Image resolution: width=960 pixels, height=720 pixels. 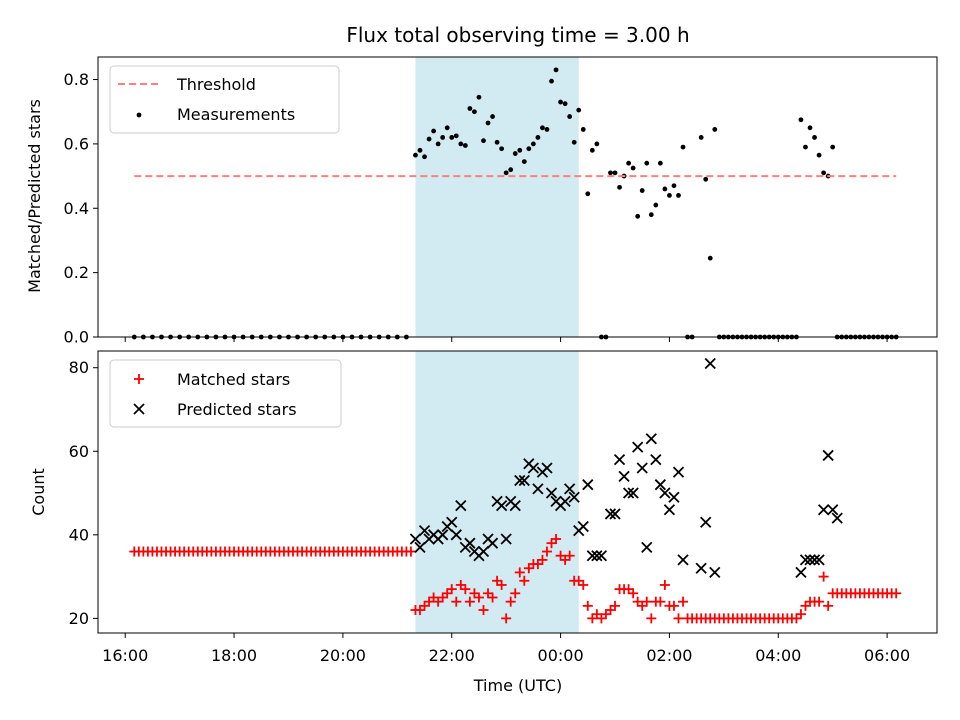 What do you see at coordinates (517, 685) in the screenshot?
I see `x-axis-label: Time (UTC)` at bounding box center [517, 685].